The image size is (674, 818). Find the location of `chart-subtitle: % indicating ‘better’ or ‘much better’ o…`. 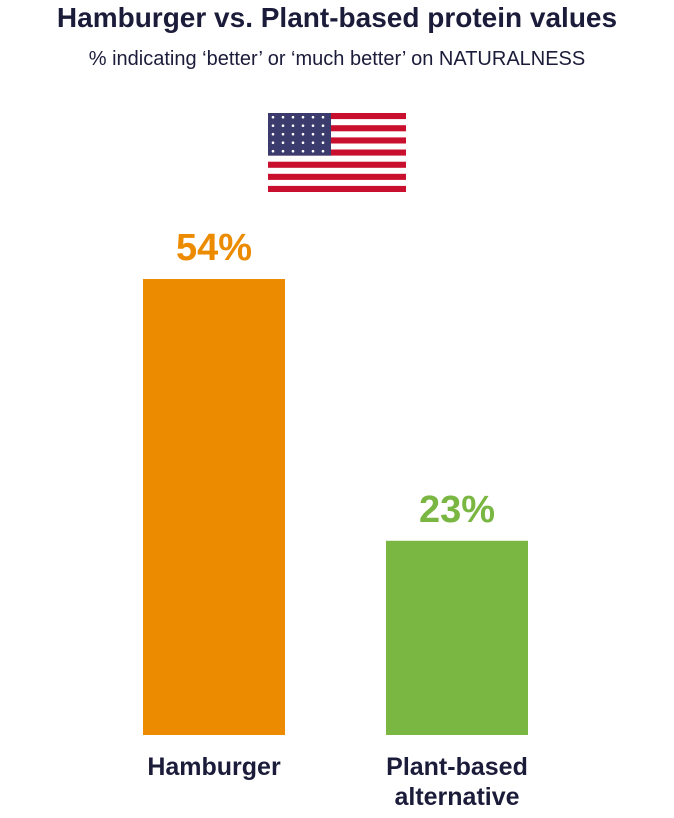

chart-subtitle: % indicating ‘better’ or ‘much better’ o… is located at coordinates (337, 59).